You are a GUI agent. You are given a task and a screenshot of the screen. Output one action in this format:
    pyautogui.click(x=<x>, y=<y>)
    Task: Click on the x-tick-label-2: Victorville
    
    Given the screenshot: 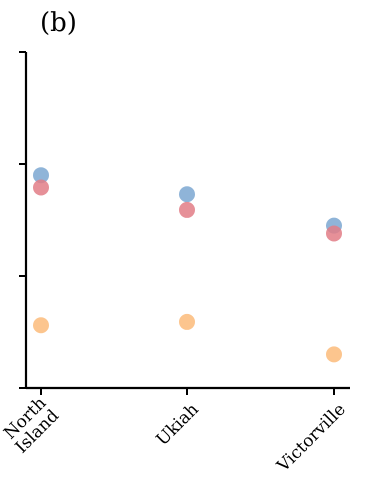 What is the action you would take?
    pyautogui.click(x=311, y=438)
    